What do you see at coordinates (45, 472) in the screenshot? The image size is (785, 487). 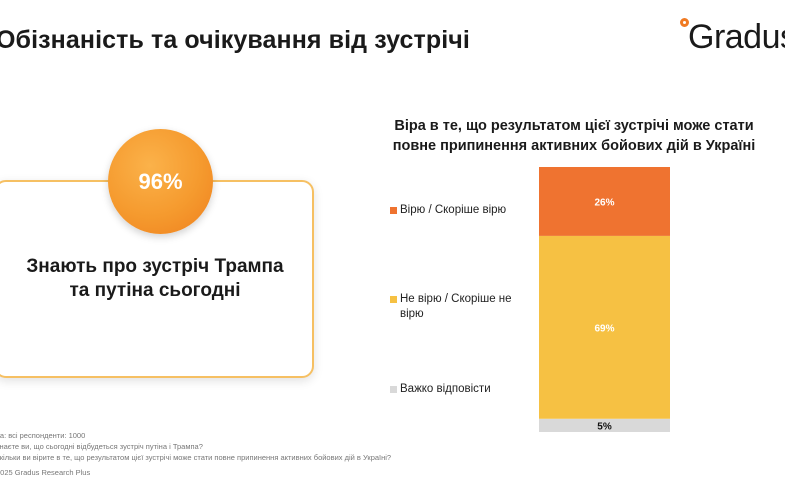 I see `footnote-copyright: 2025 Gradus Research Plus` at bounding box center [45, 472].